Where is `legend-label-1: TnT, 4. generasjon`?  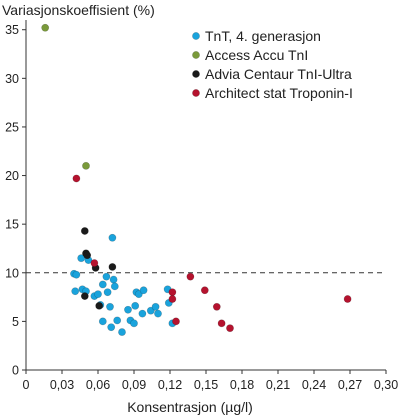
legend-label-1: TnT, 4. generasjon is located at coordinates (263, 36).